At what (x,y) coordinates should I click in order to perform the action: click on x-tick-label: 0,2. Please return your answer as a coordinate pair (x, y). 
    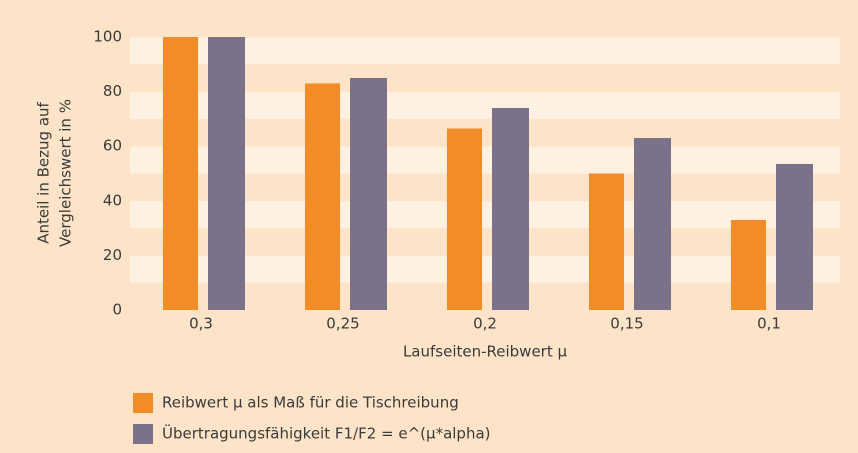
    Looking at the image, I should click on (485, 324).